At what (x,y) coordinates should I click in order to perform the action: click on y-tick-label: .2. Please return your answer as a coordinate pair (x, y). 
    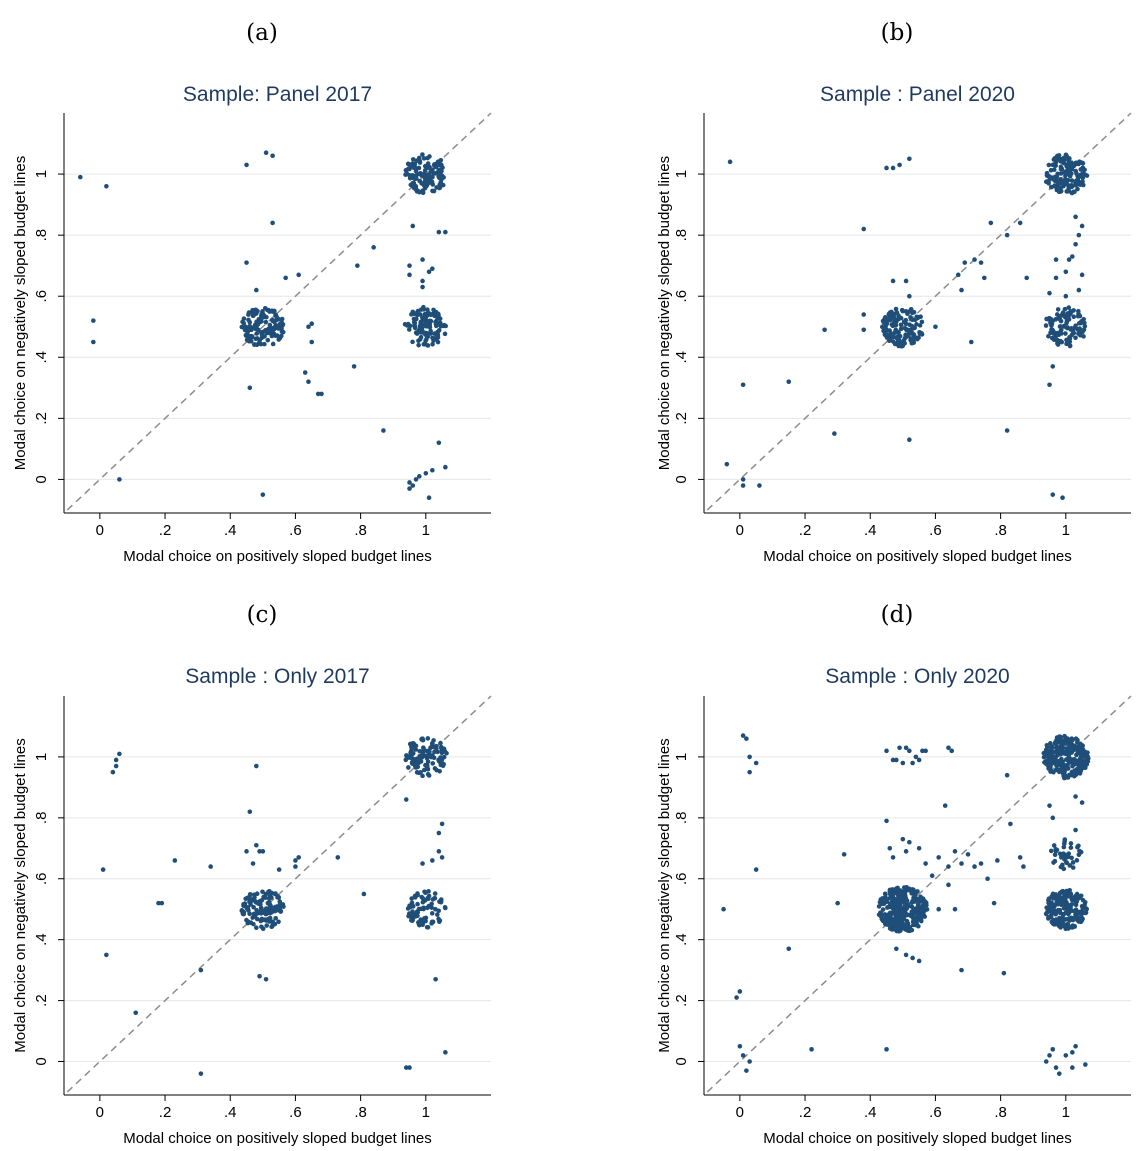
    Looking at the image, I should click on (41, 418).